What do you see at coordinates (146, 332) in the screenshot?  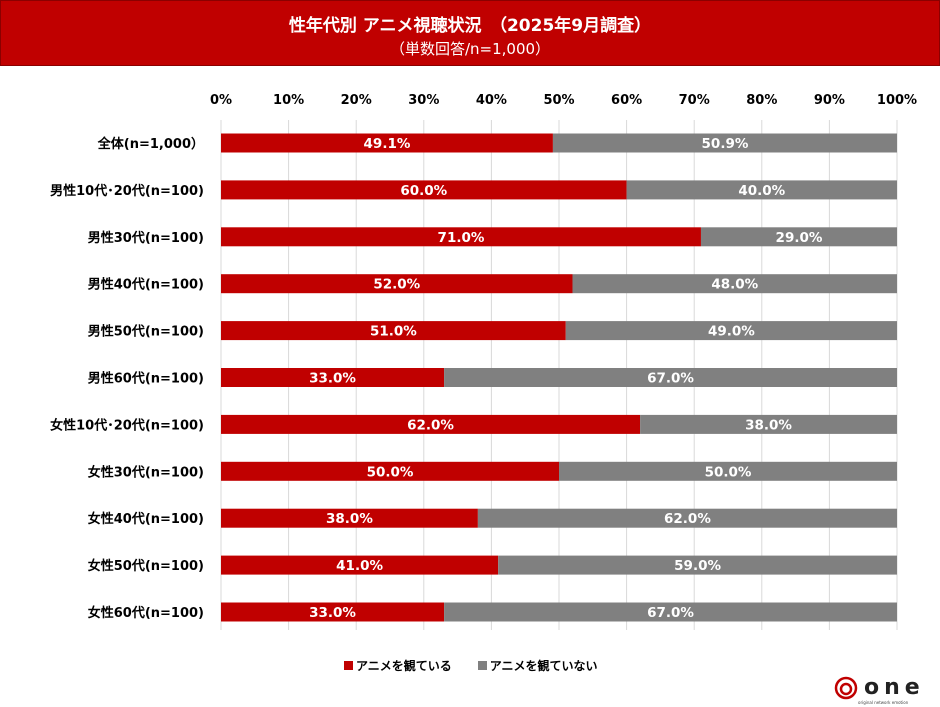 I see `category-label: 男性50代(n=100)` at bounding box center [146, 332].